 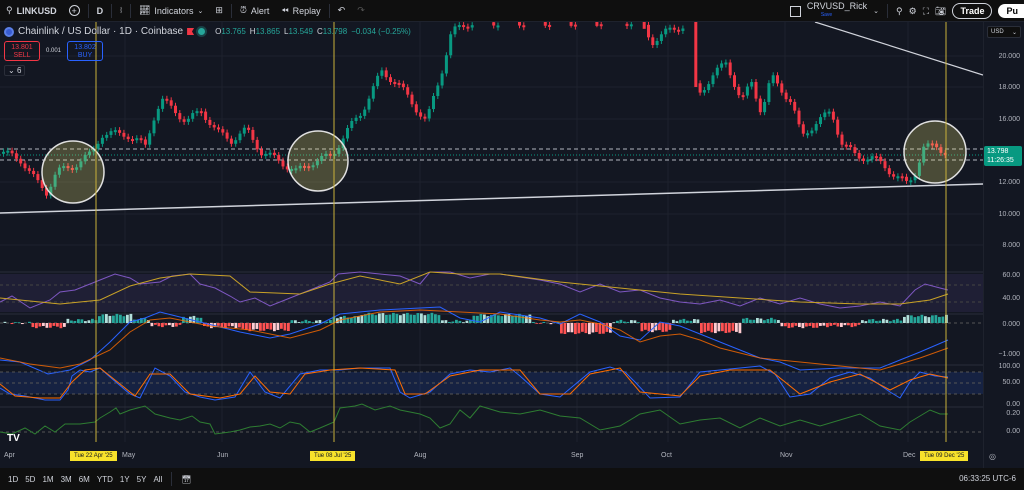 I want to click on clock: 06:33:25 UTC-6, so click(x=987, y=478).